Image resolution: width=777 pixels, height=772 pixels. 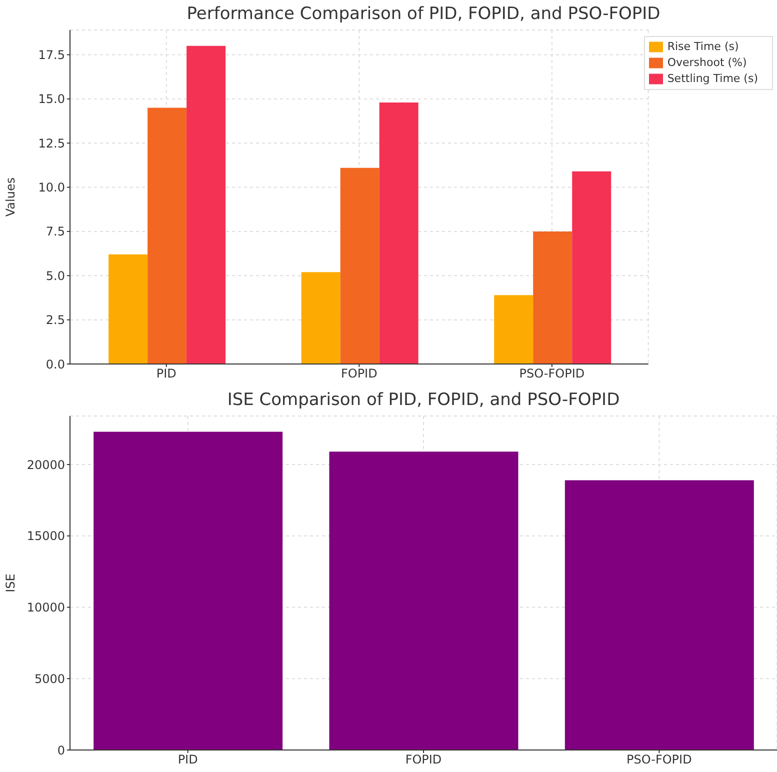 What do you see at coordinates (45, 465) in the screenshot?
I see `y-tick-label: 20000` at bounding box center [45, 465].